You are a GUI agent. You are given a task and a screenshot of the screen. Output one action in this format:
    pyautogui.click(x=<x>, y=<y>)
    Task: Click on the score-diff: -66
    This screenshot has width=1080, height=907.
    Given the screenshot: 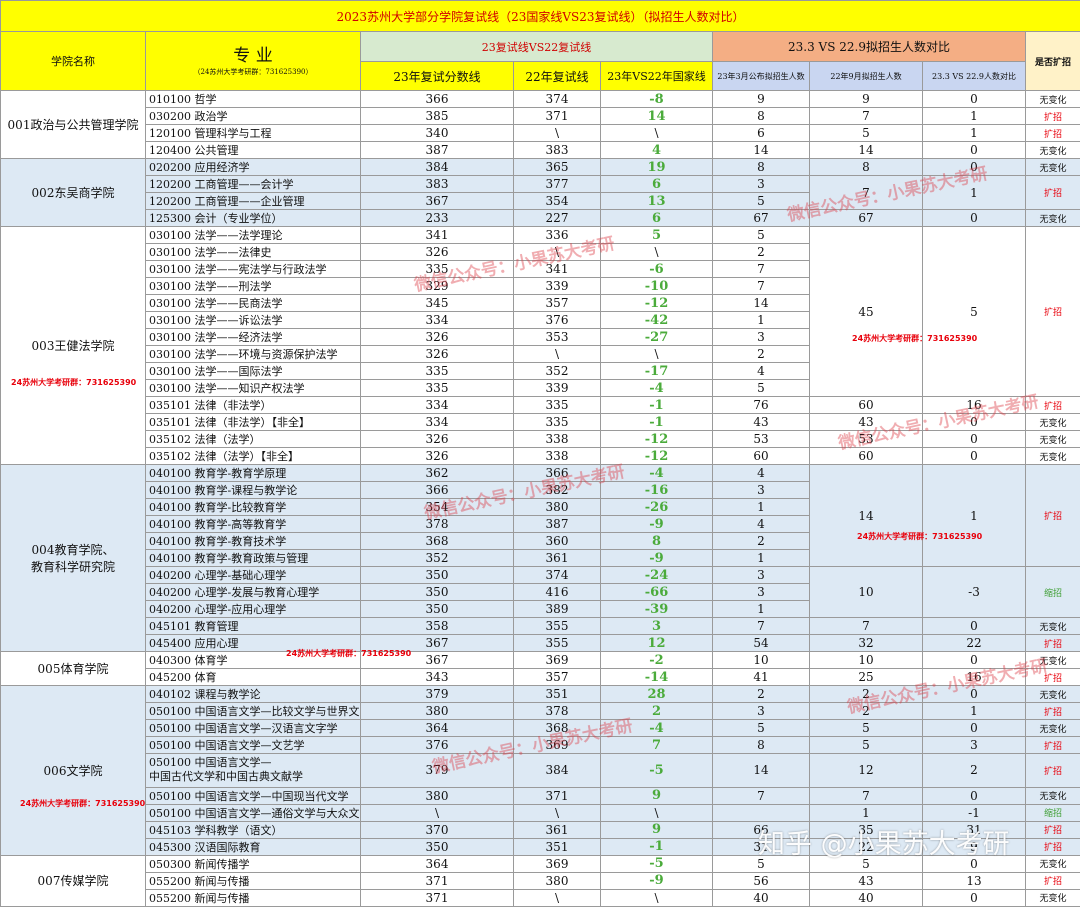 What is the action you would take?
    pyautogui.click(x=657, y=592)
    